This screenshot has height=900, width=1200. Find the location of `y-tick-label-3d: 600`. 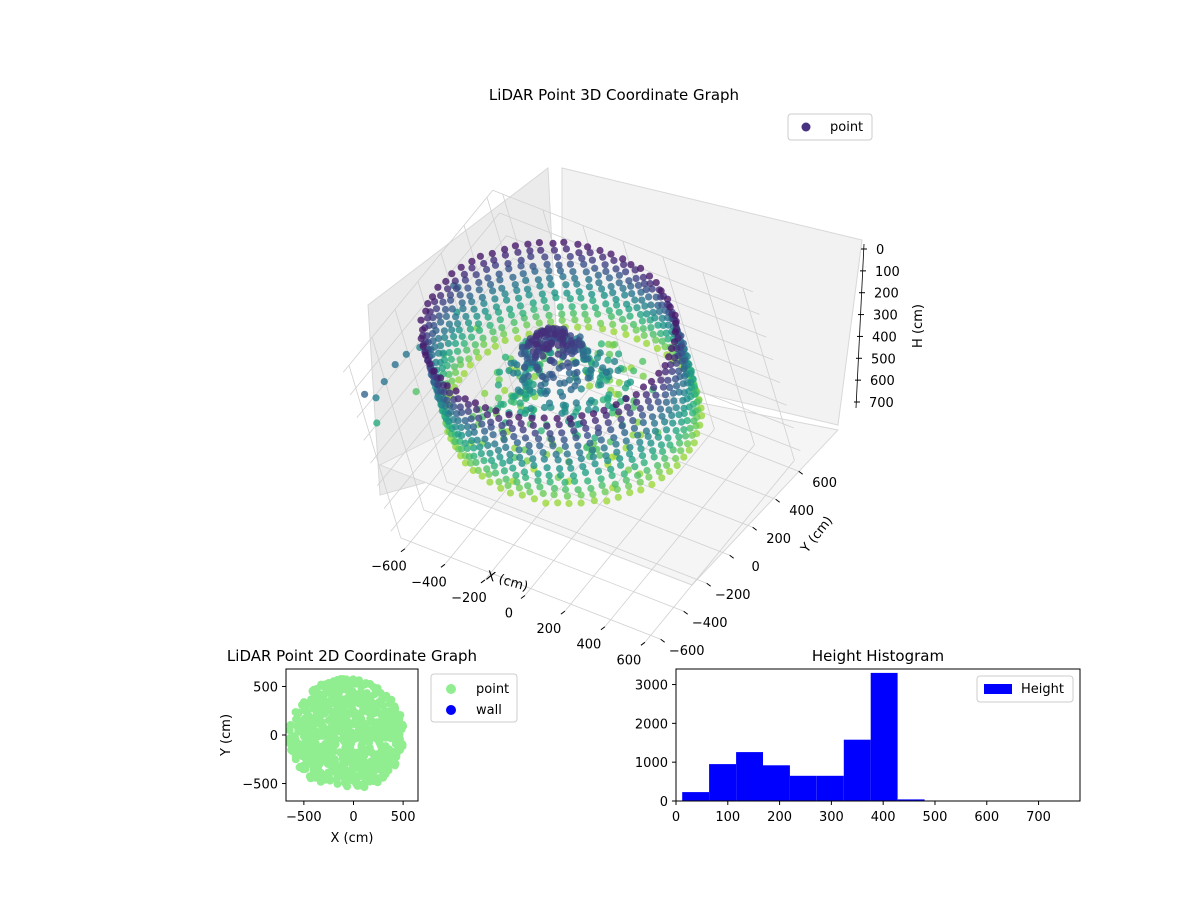

y-tick-label-3d: 600 is located at coordinates (824, 483).